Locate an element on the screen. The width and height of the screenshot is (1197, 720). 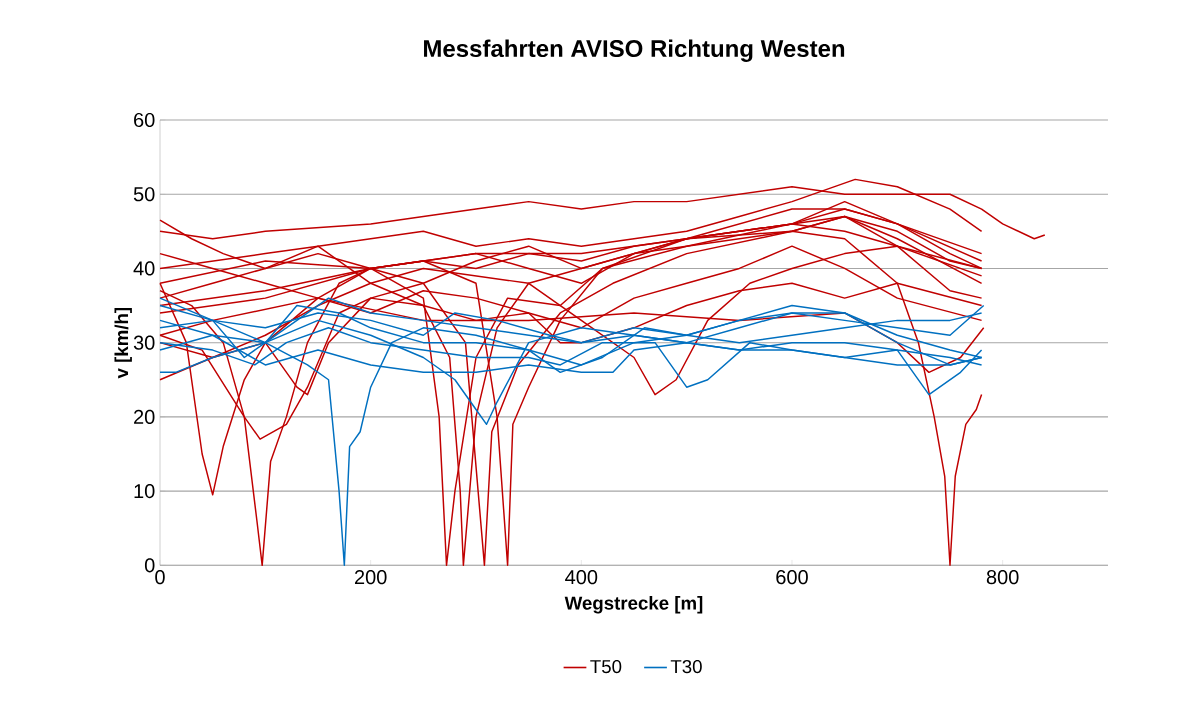
legend-label: T50 is located at coordinates (606, 666).